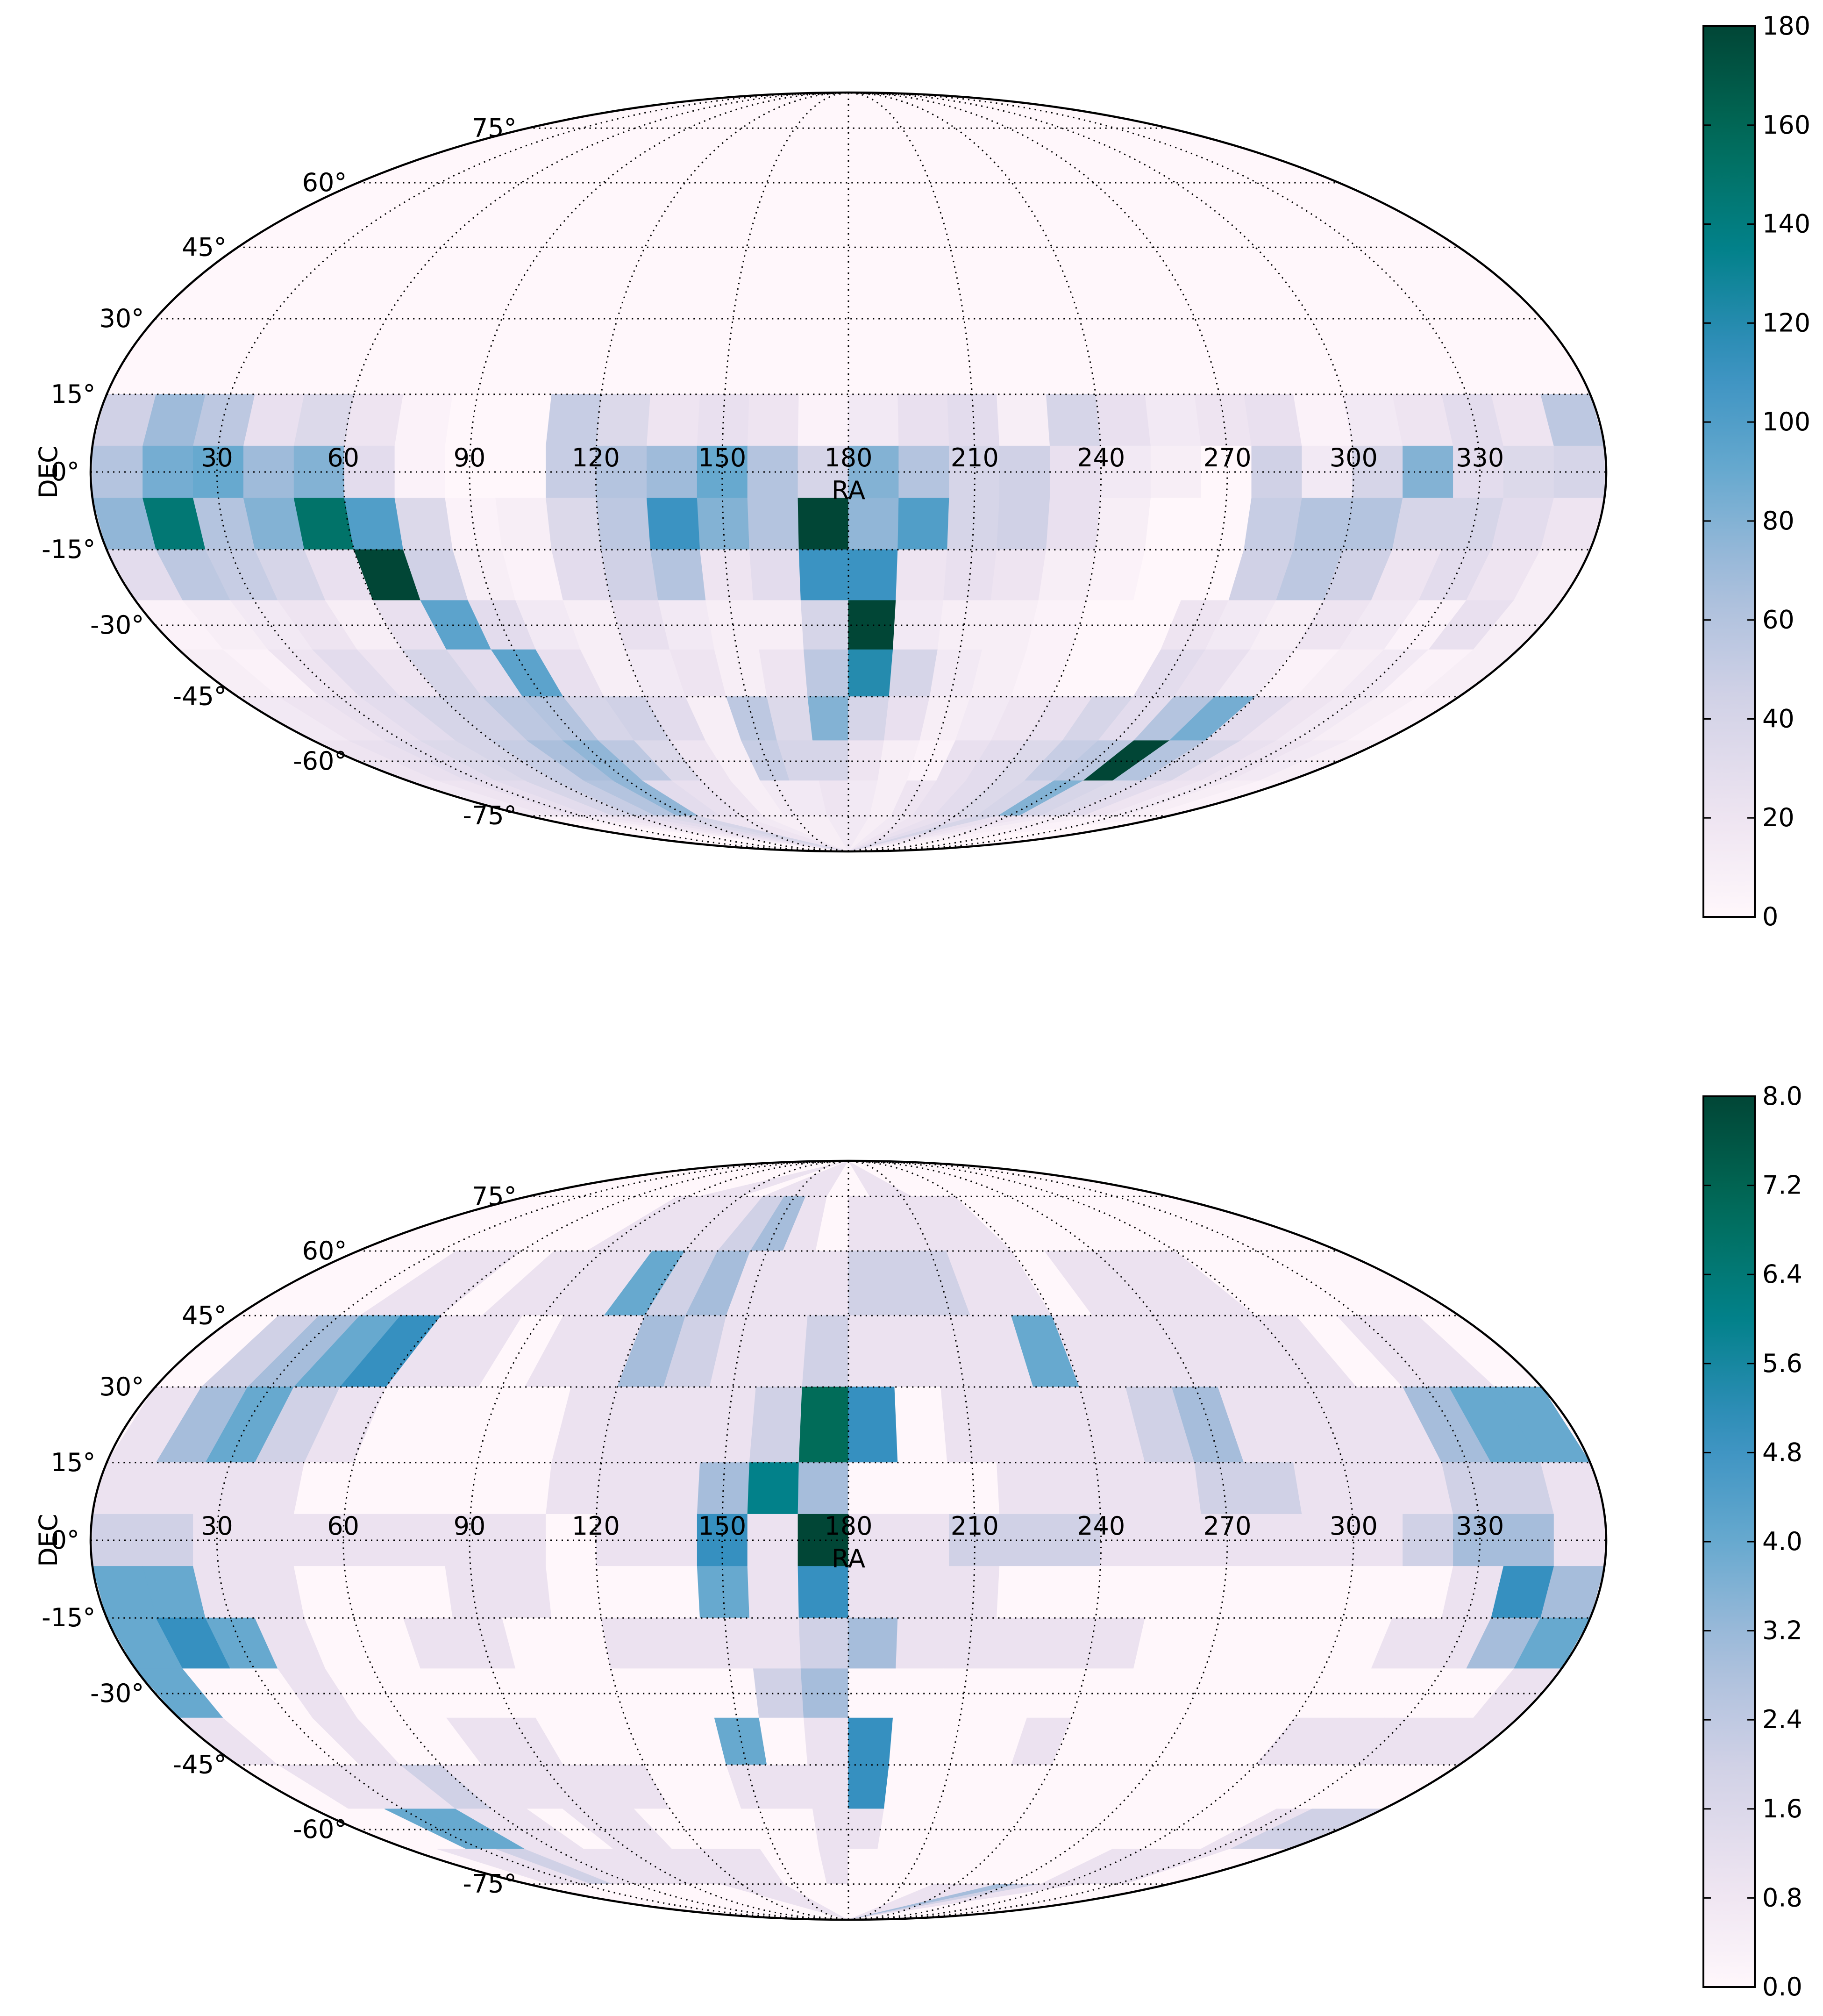  What do you see at coordinates (1778, 521) in the screenshot?
I see `colorbar-tick-label: 80` at bounding box center [1778, 521].